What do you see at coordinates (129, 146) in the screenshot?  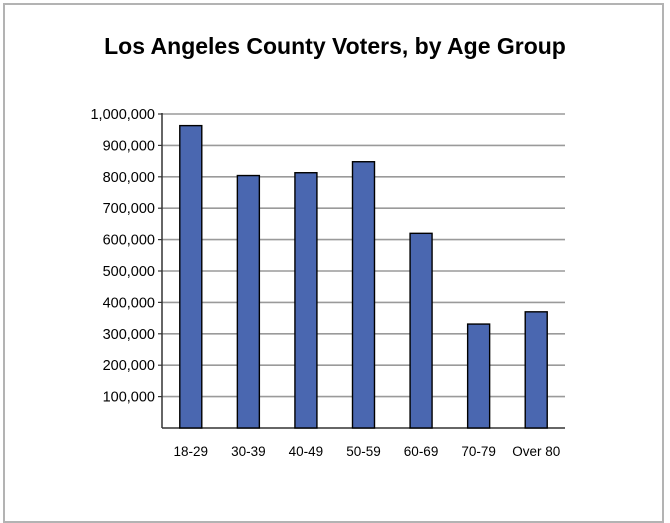 I see `y-tick-label: 900,000` at bounding box center [129, 146].